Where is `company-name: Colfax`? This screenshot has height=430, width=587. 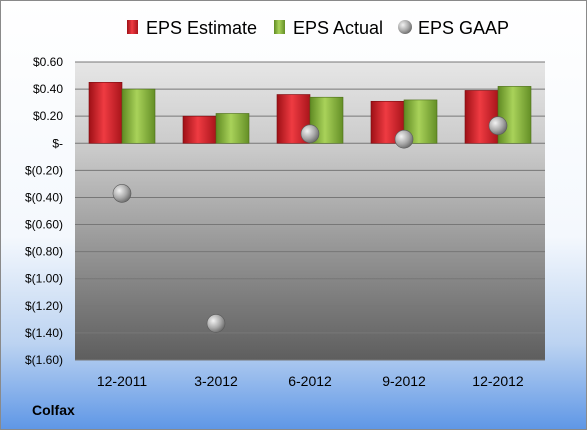 company-name: Colfax is located at coordinates (53, 410).